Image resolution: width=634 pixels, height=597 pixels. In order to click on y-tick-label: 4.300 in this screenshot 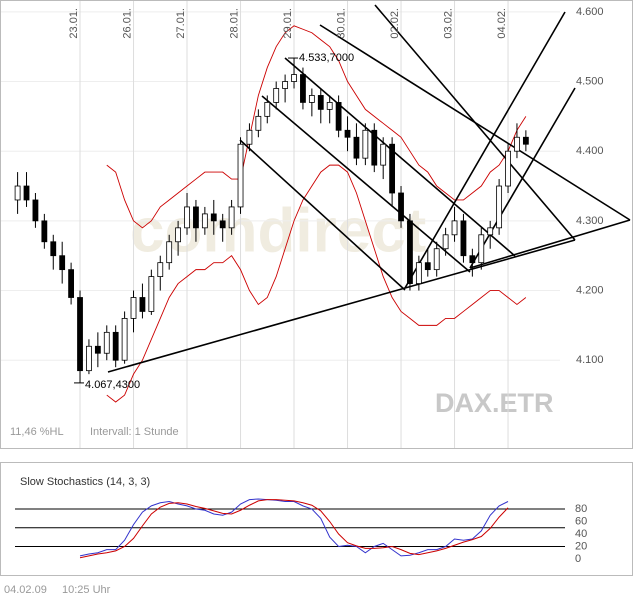, I will do `click(590, 221)`.